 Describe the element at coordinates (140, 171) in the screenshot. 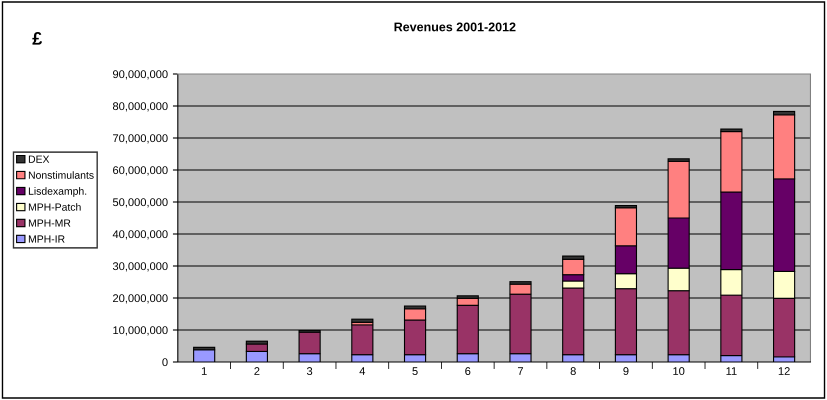

I see `y-tick-label: 60,000,000` at that location.